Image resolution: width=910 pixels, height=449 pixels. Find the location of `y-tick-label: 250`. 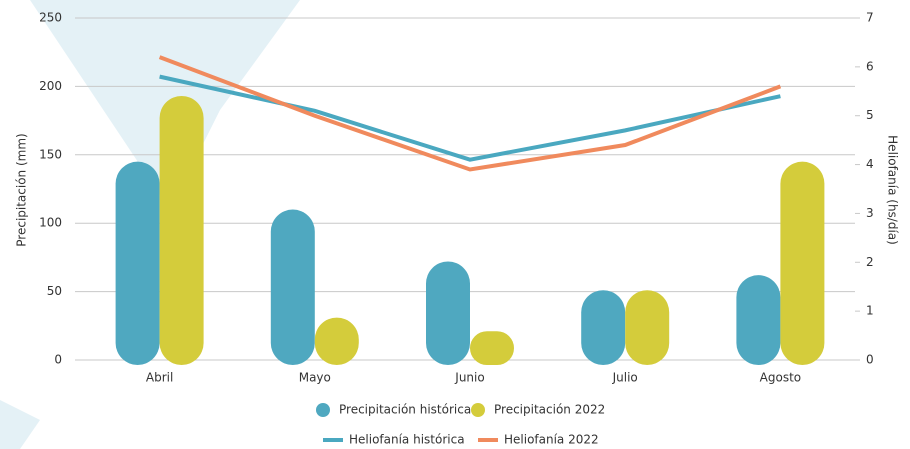

y-tick-label: 250 is located at coordinates (50, 18).